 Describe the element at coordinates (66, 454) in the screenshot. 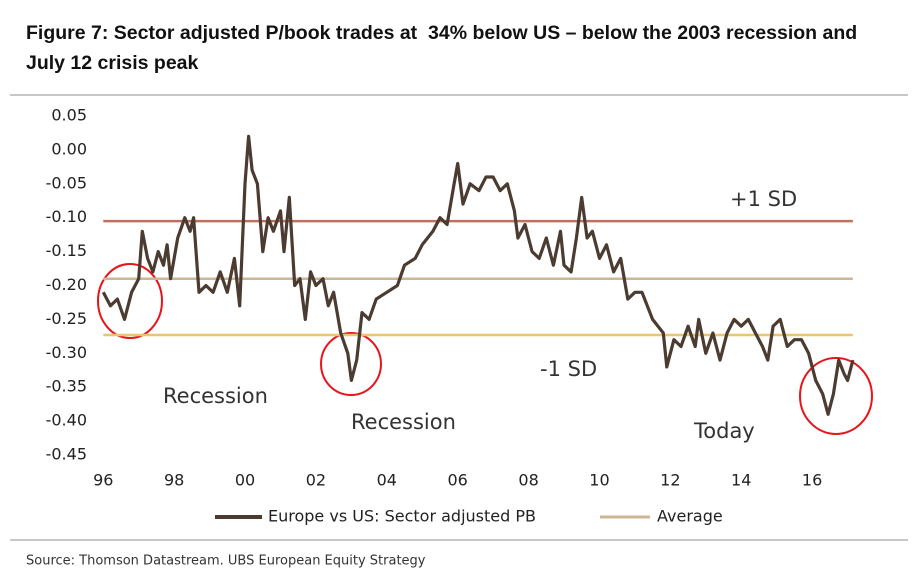

I see `y-tick-label: -0.45` at that location.